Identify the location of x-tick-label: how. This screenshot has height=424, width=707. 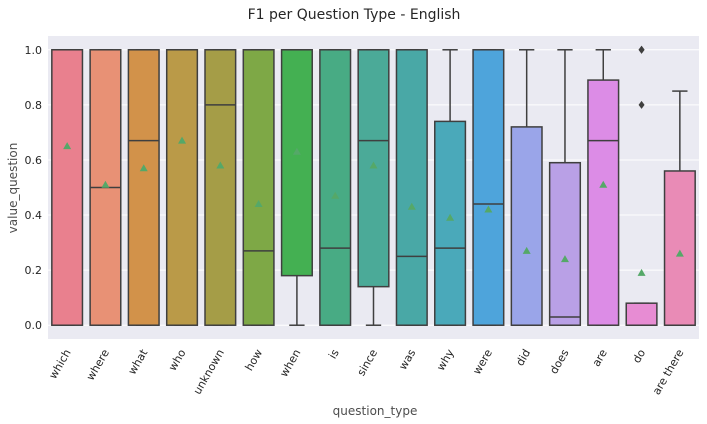
(254, 360).